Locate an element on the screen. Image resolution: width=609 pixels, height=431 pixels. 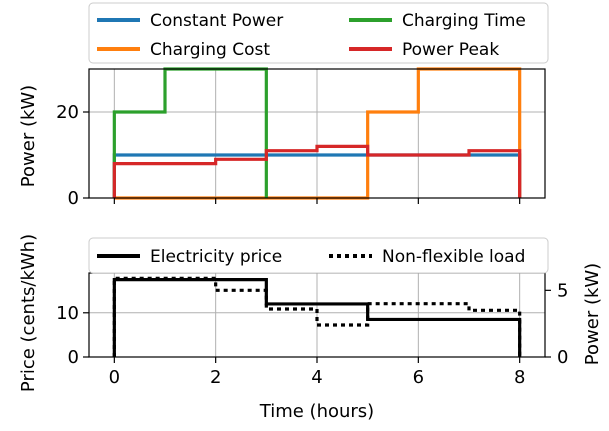
bottom-y2-tick-label: 0 is located at coordinates (562, 357).